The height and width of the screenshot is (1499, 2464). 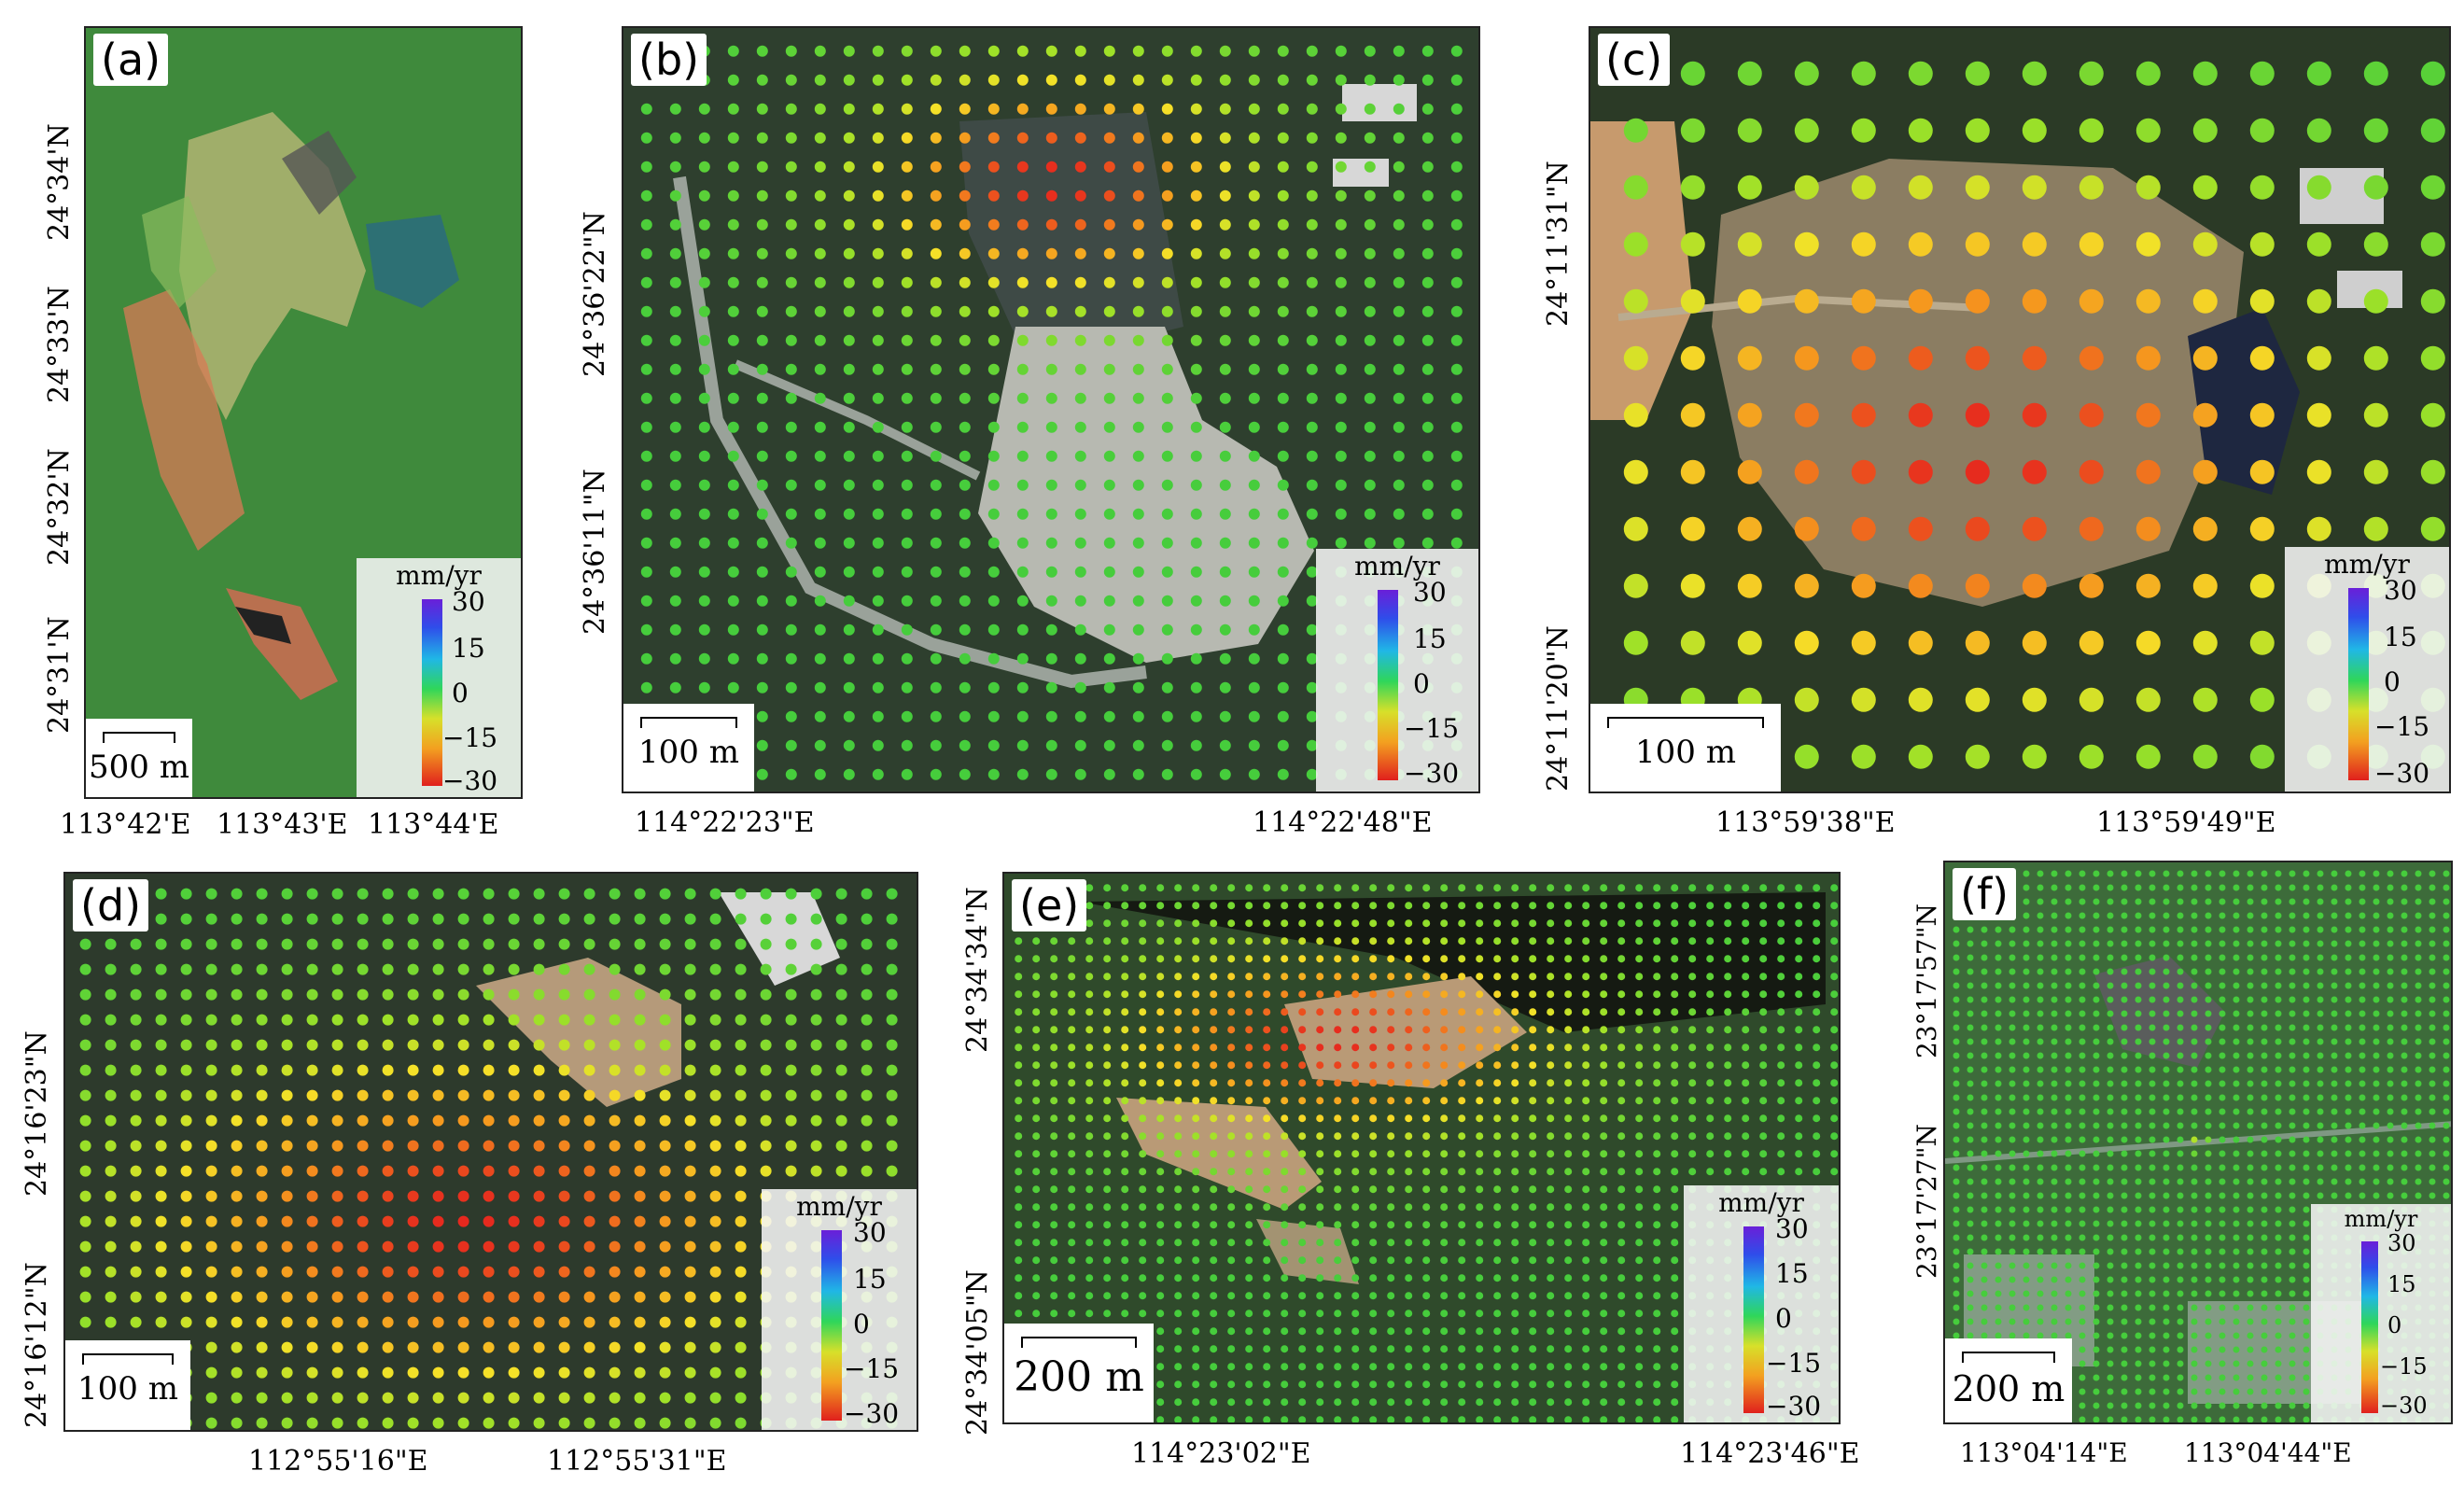 I want to click on colorbar, so click(x=831, y=1325).